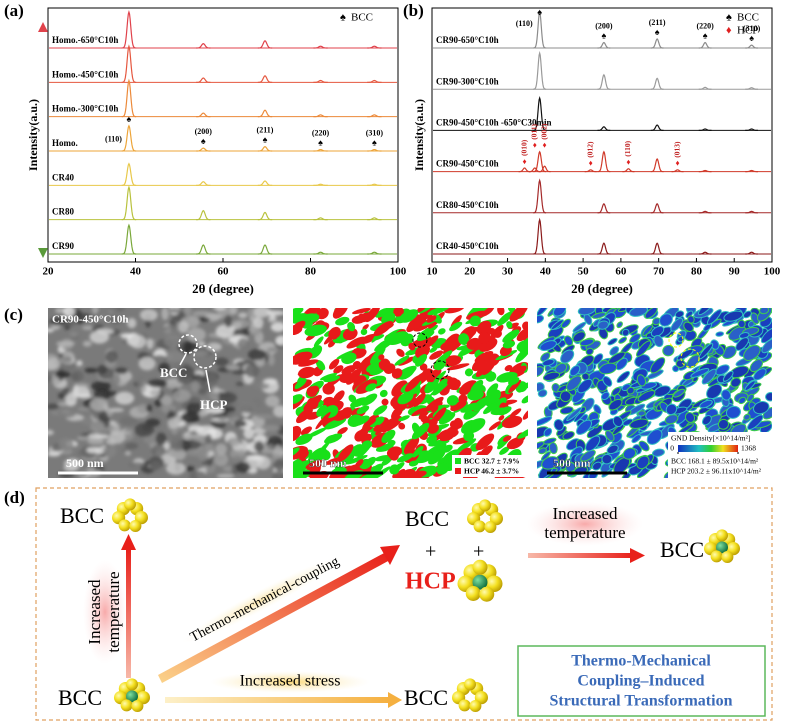  Describe the element at coordinates (223, 29) in the screenshot. I see `trace: Homo.-650°C10h` at that location.